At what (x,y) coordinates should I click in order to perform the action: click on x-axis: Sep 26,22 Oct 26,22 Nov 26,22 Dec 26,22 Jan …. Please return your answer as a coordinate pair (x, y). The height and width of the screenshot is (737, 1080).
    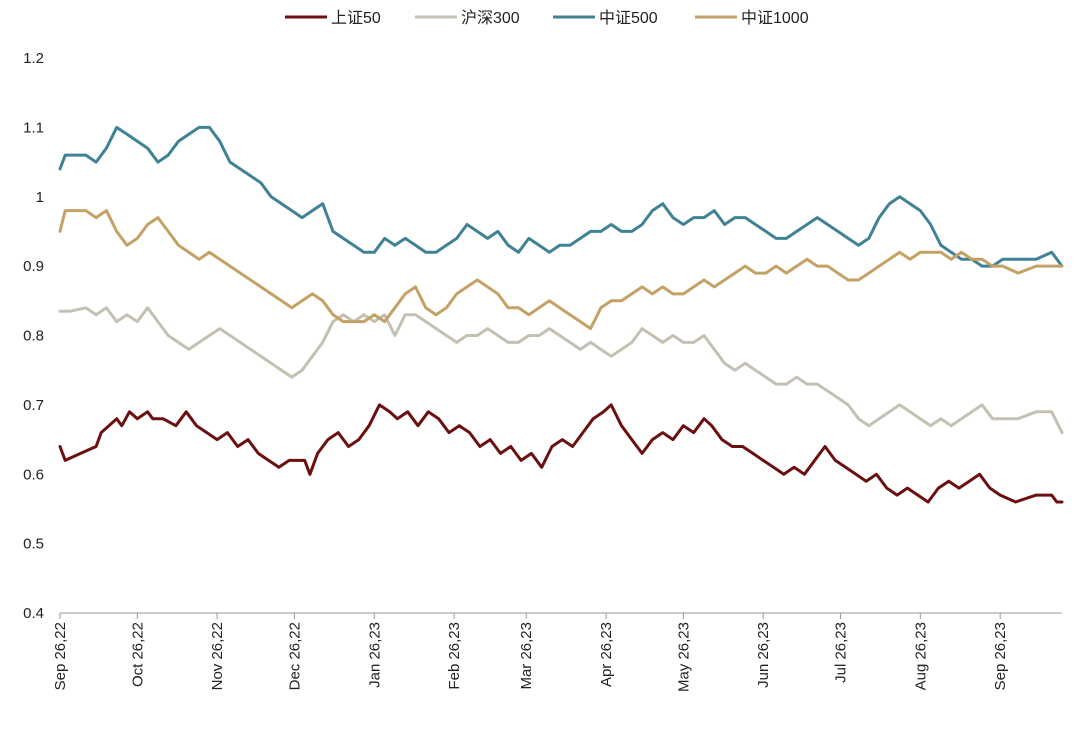
    Looking at the image, I should click on (557, 652).